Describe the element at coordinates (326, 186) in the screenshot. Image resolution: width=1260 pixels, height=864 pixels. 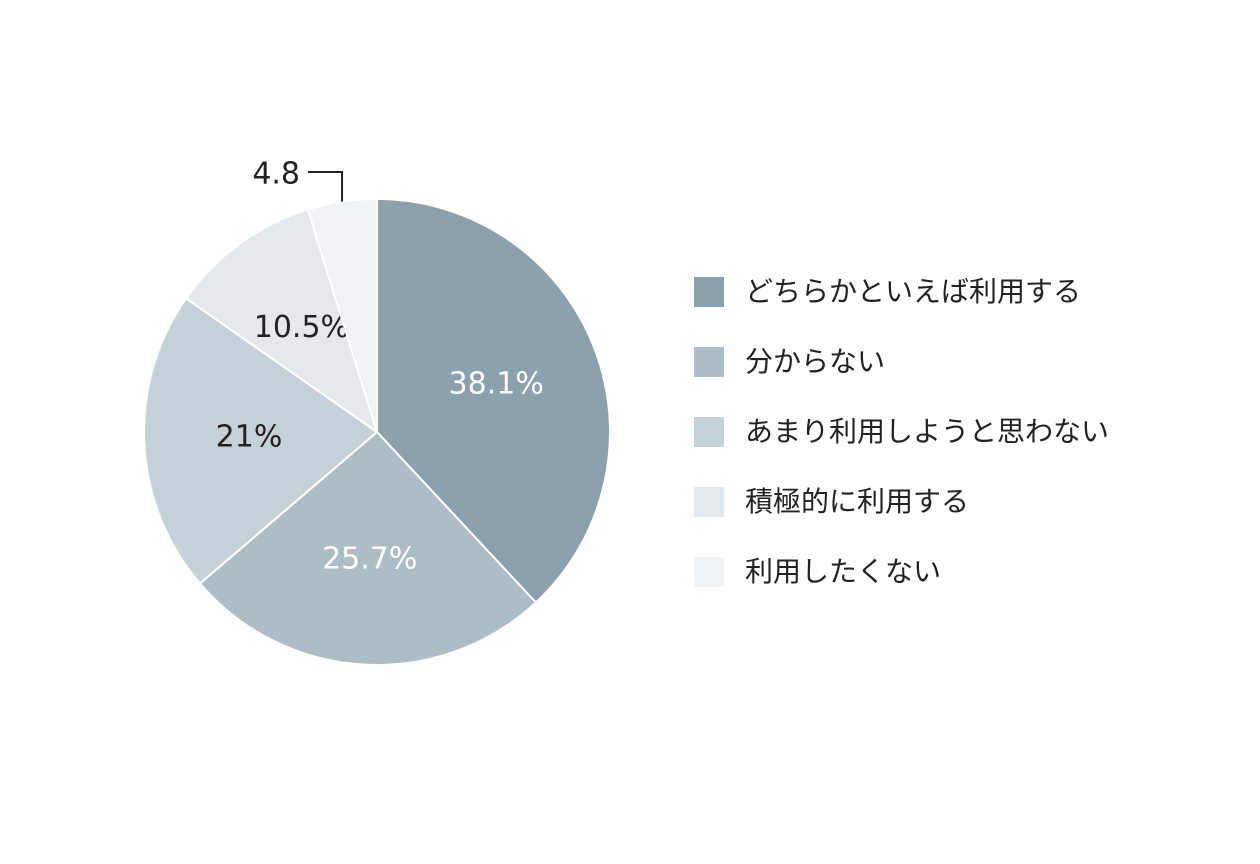
I see `leader-line` at that location.